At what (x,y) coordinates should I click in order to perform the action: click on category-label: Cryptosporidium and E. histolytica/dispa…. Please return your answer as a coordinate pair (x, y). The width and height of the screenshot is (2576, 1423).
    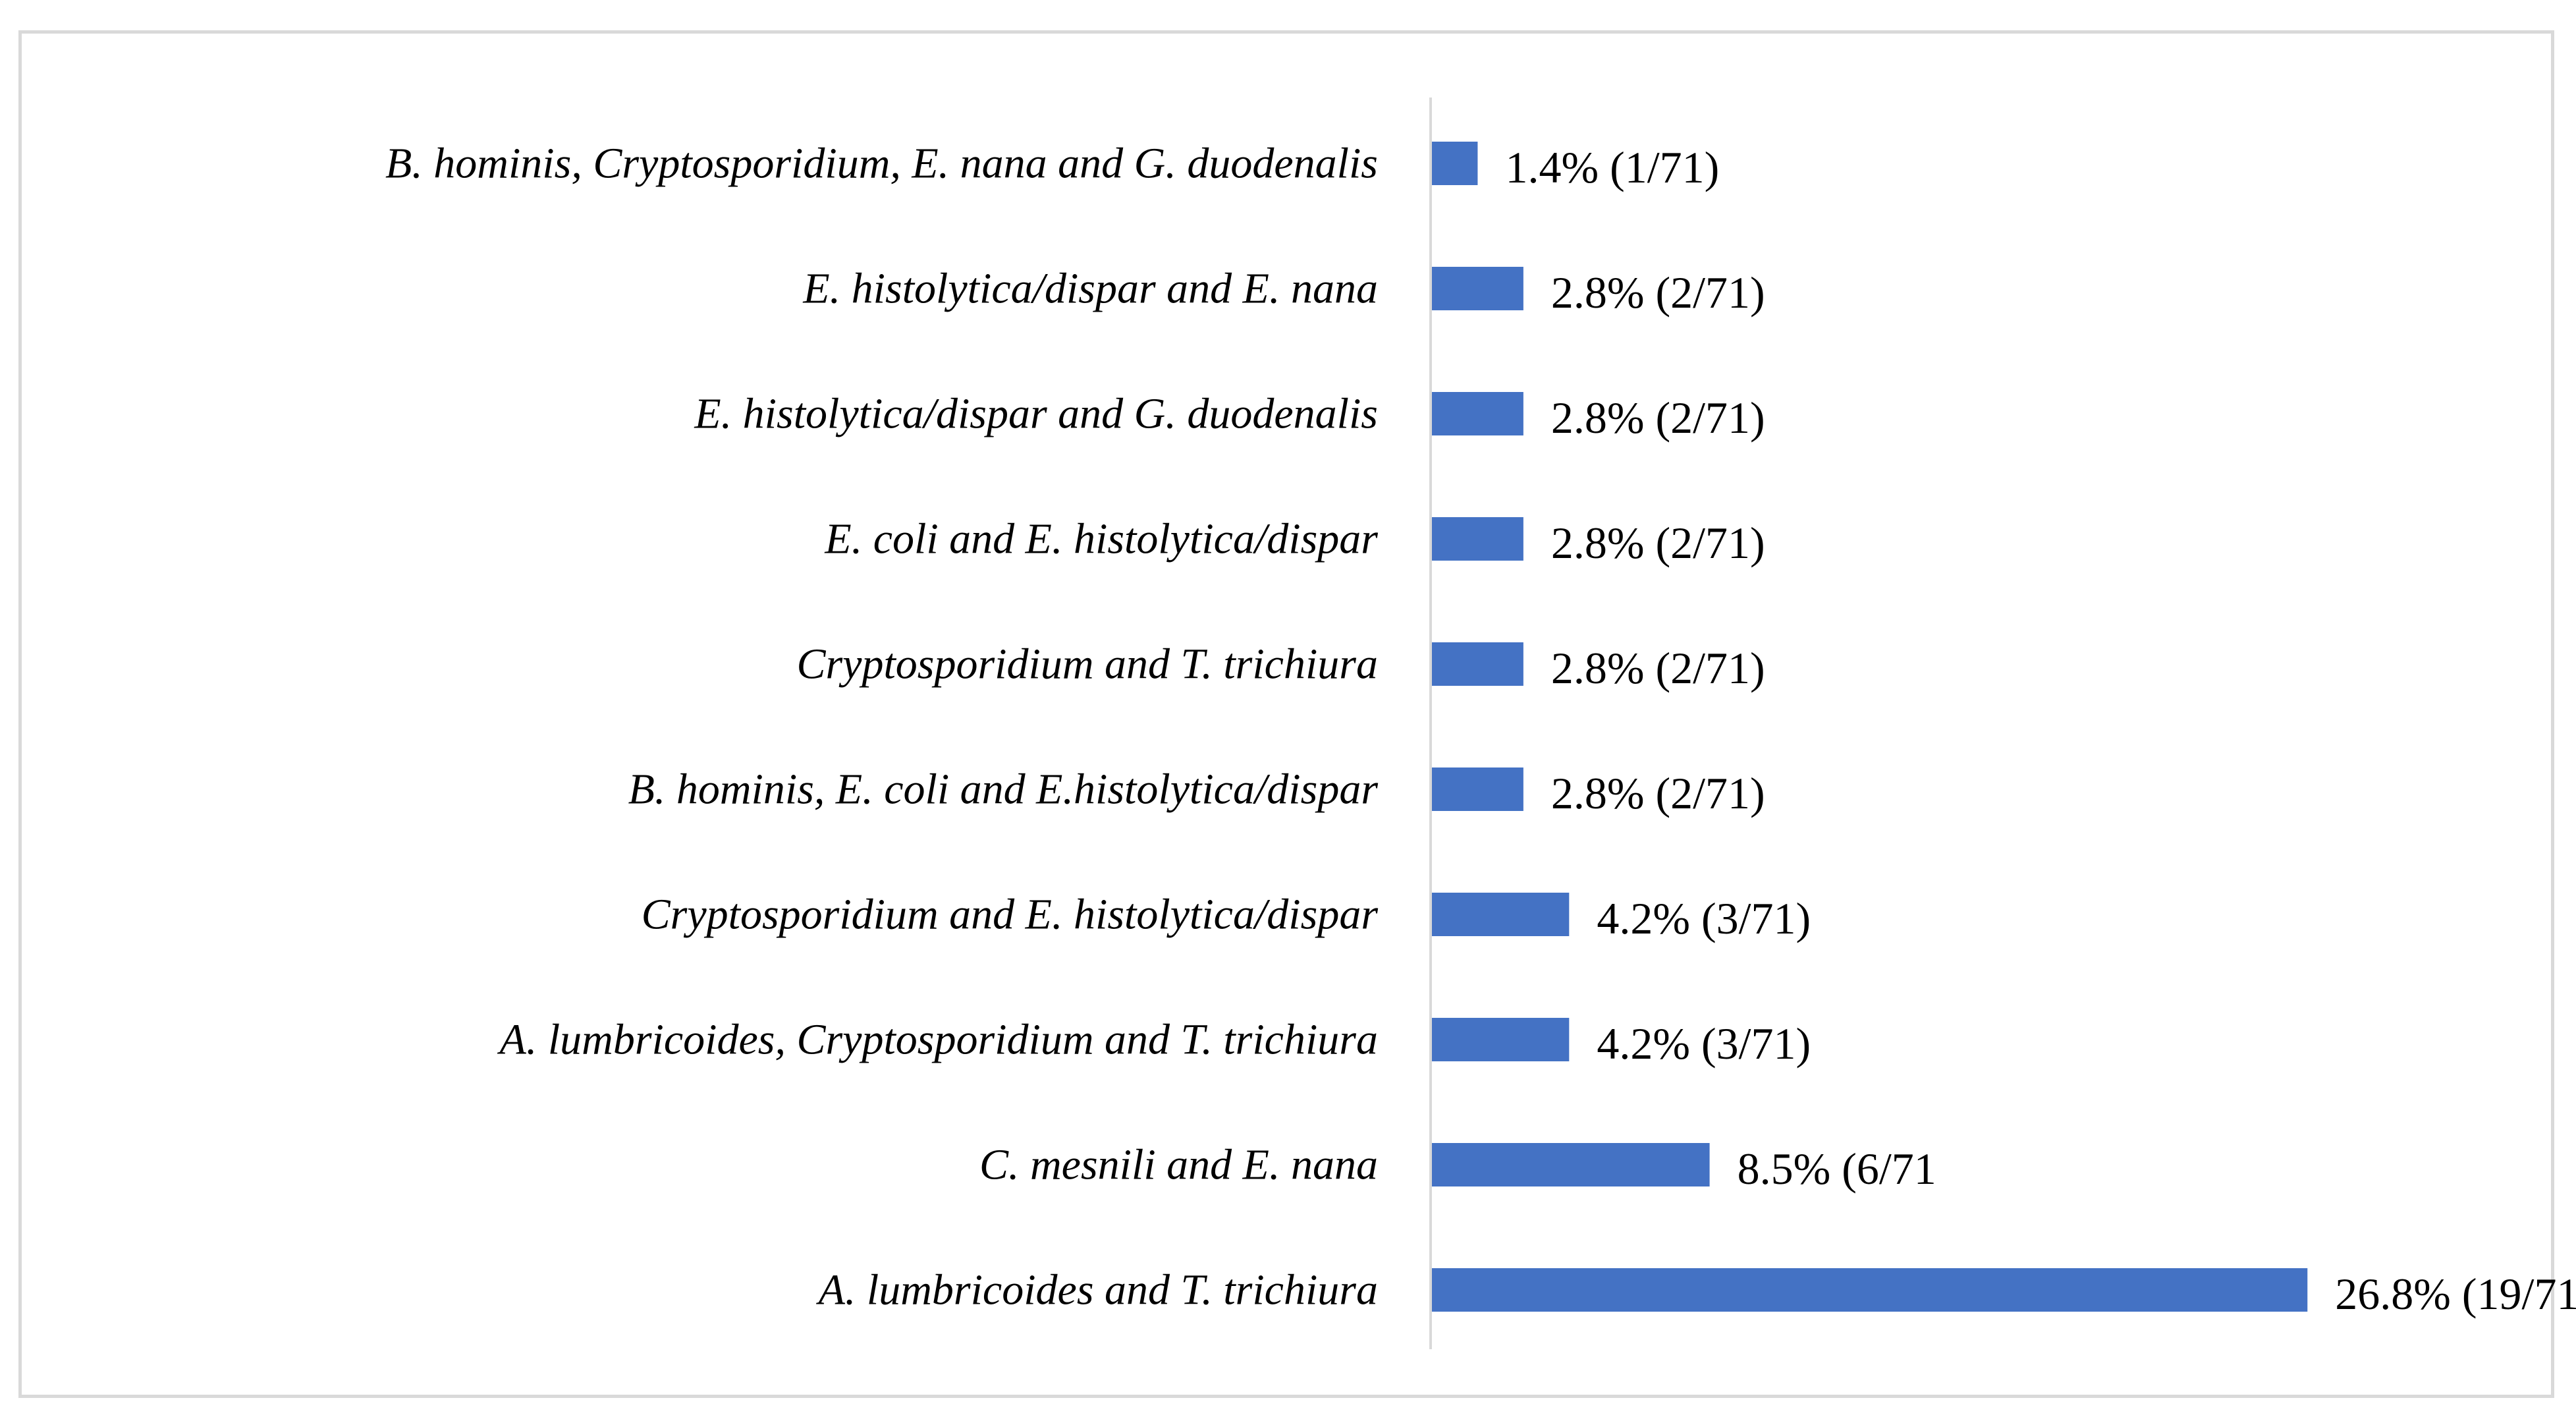
    Looking at the image, I should click on (1010, 915).